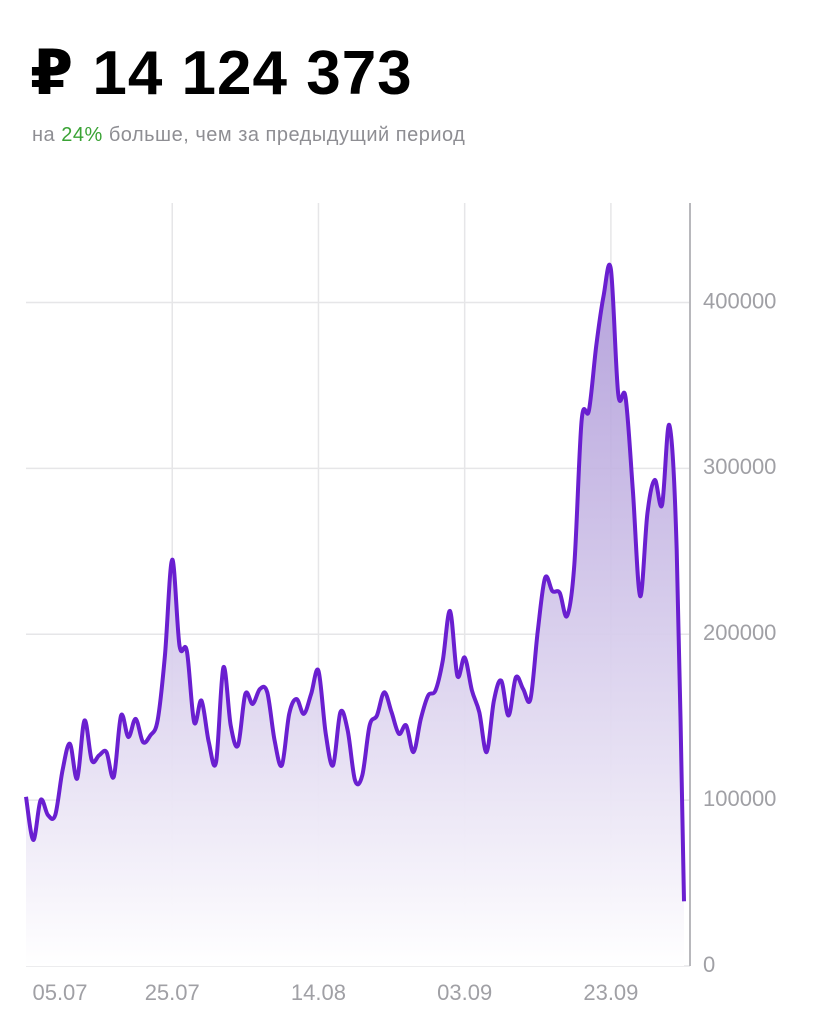  What do you see at coordinates (739, 798) in the screenshot?
I see `y-tick-label: 100000` at bounding box center [739, 798].